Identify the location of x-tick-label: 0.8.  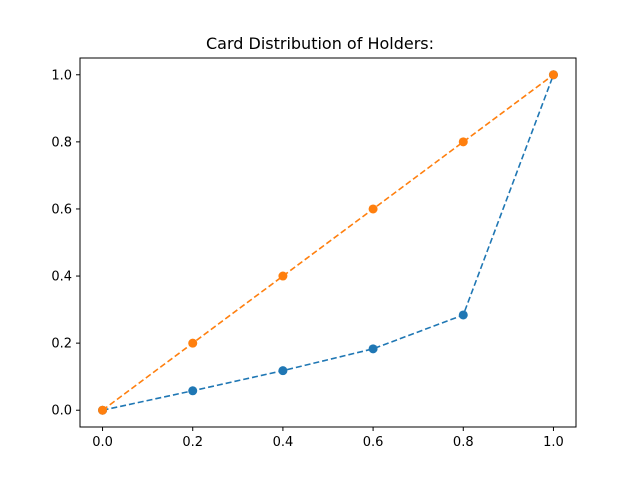
(463, 442).